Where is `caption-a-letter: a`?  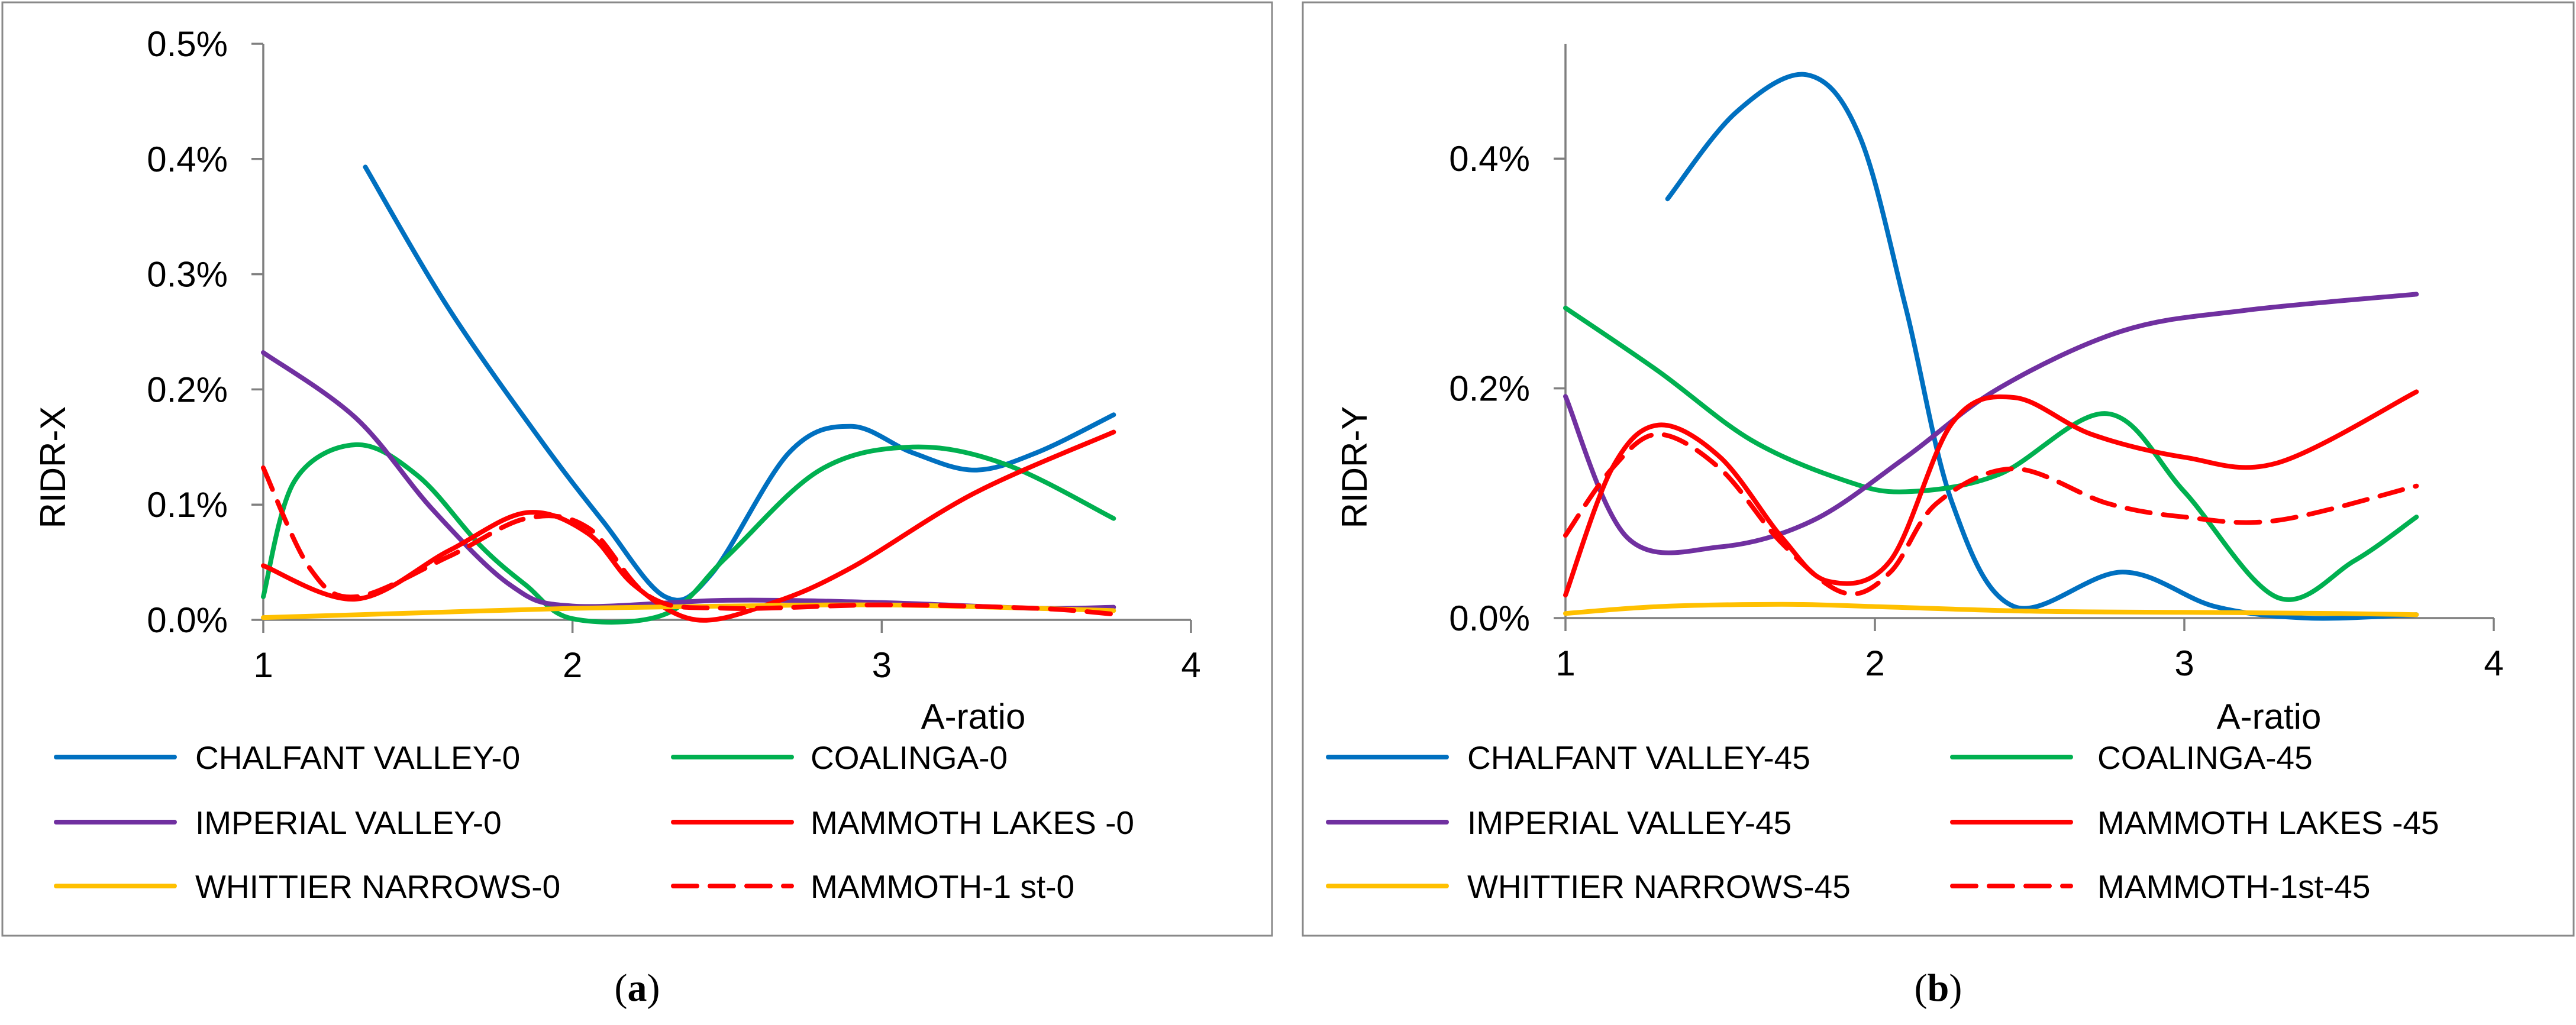 caption-a-letter: a is located at coordinates (637, 988).